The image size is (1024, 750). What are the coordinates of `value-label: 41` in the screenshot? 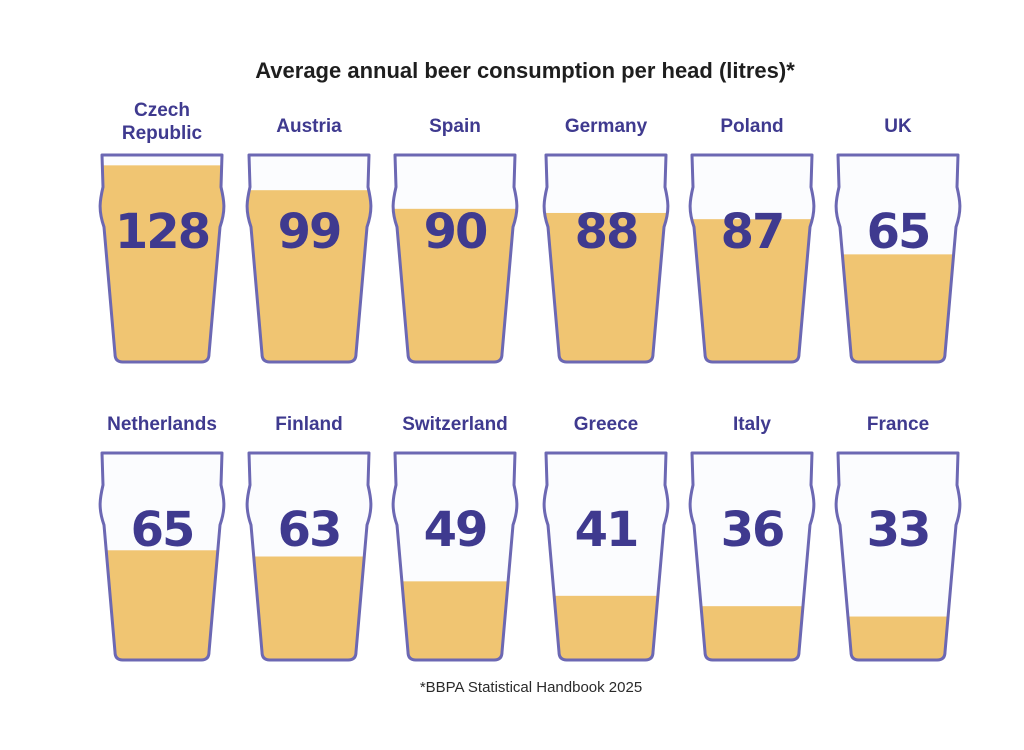 It's located at (606, 530).